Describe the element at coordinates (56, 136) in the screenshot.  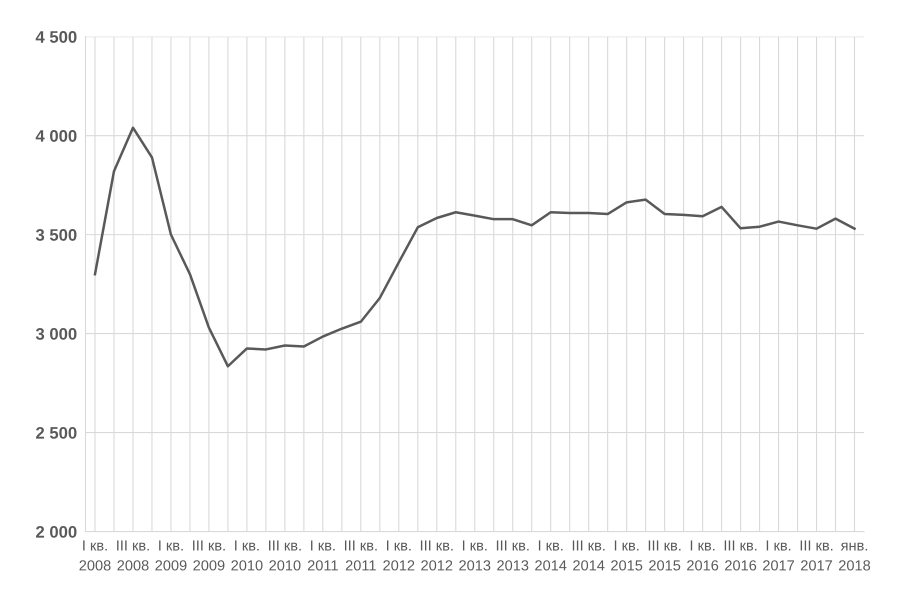
I see `y-tick-label: 4 000` at that location.